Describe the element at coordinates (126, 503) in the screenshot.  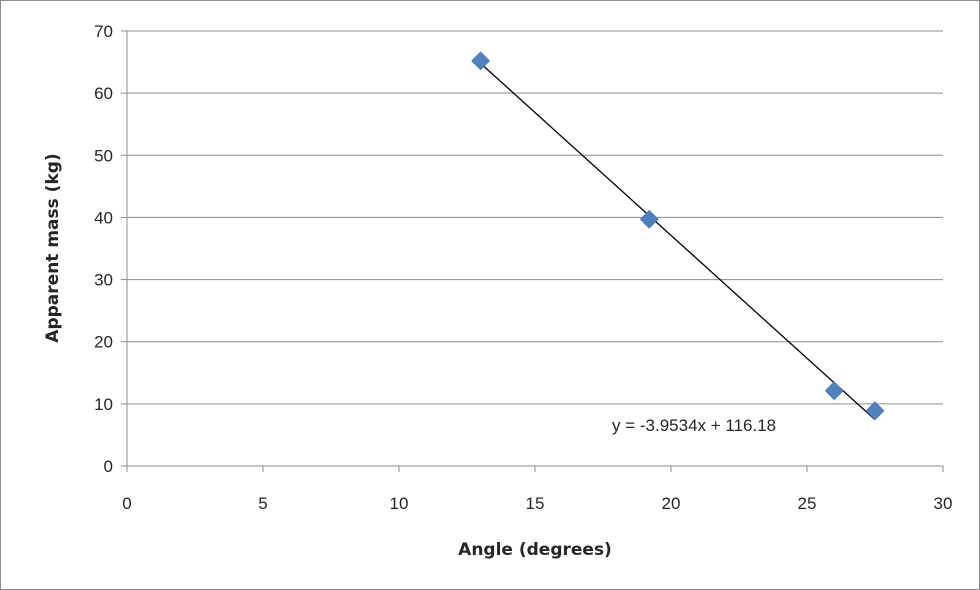
I see `x-tick-label: 0` at that location.